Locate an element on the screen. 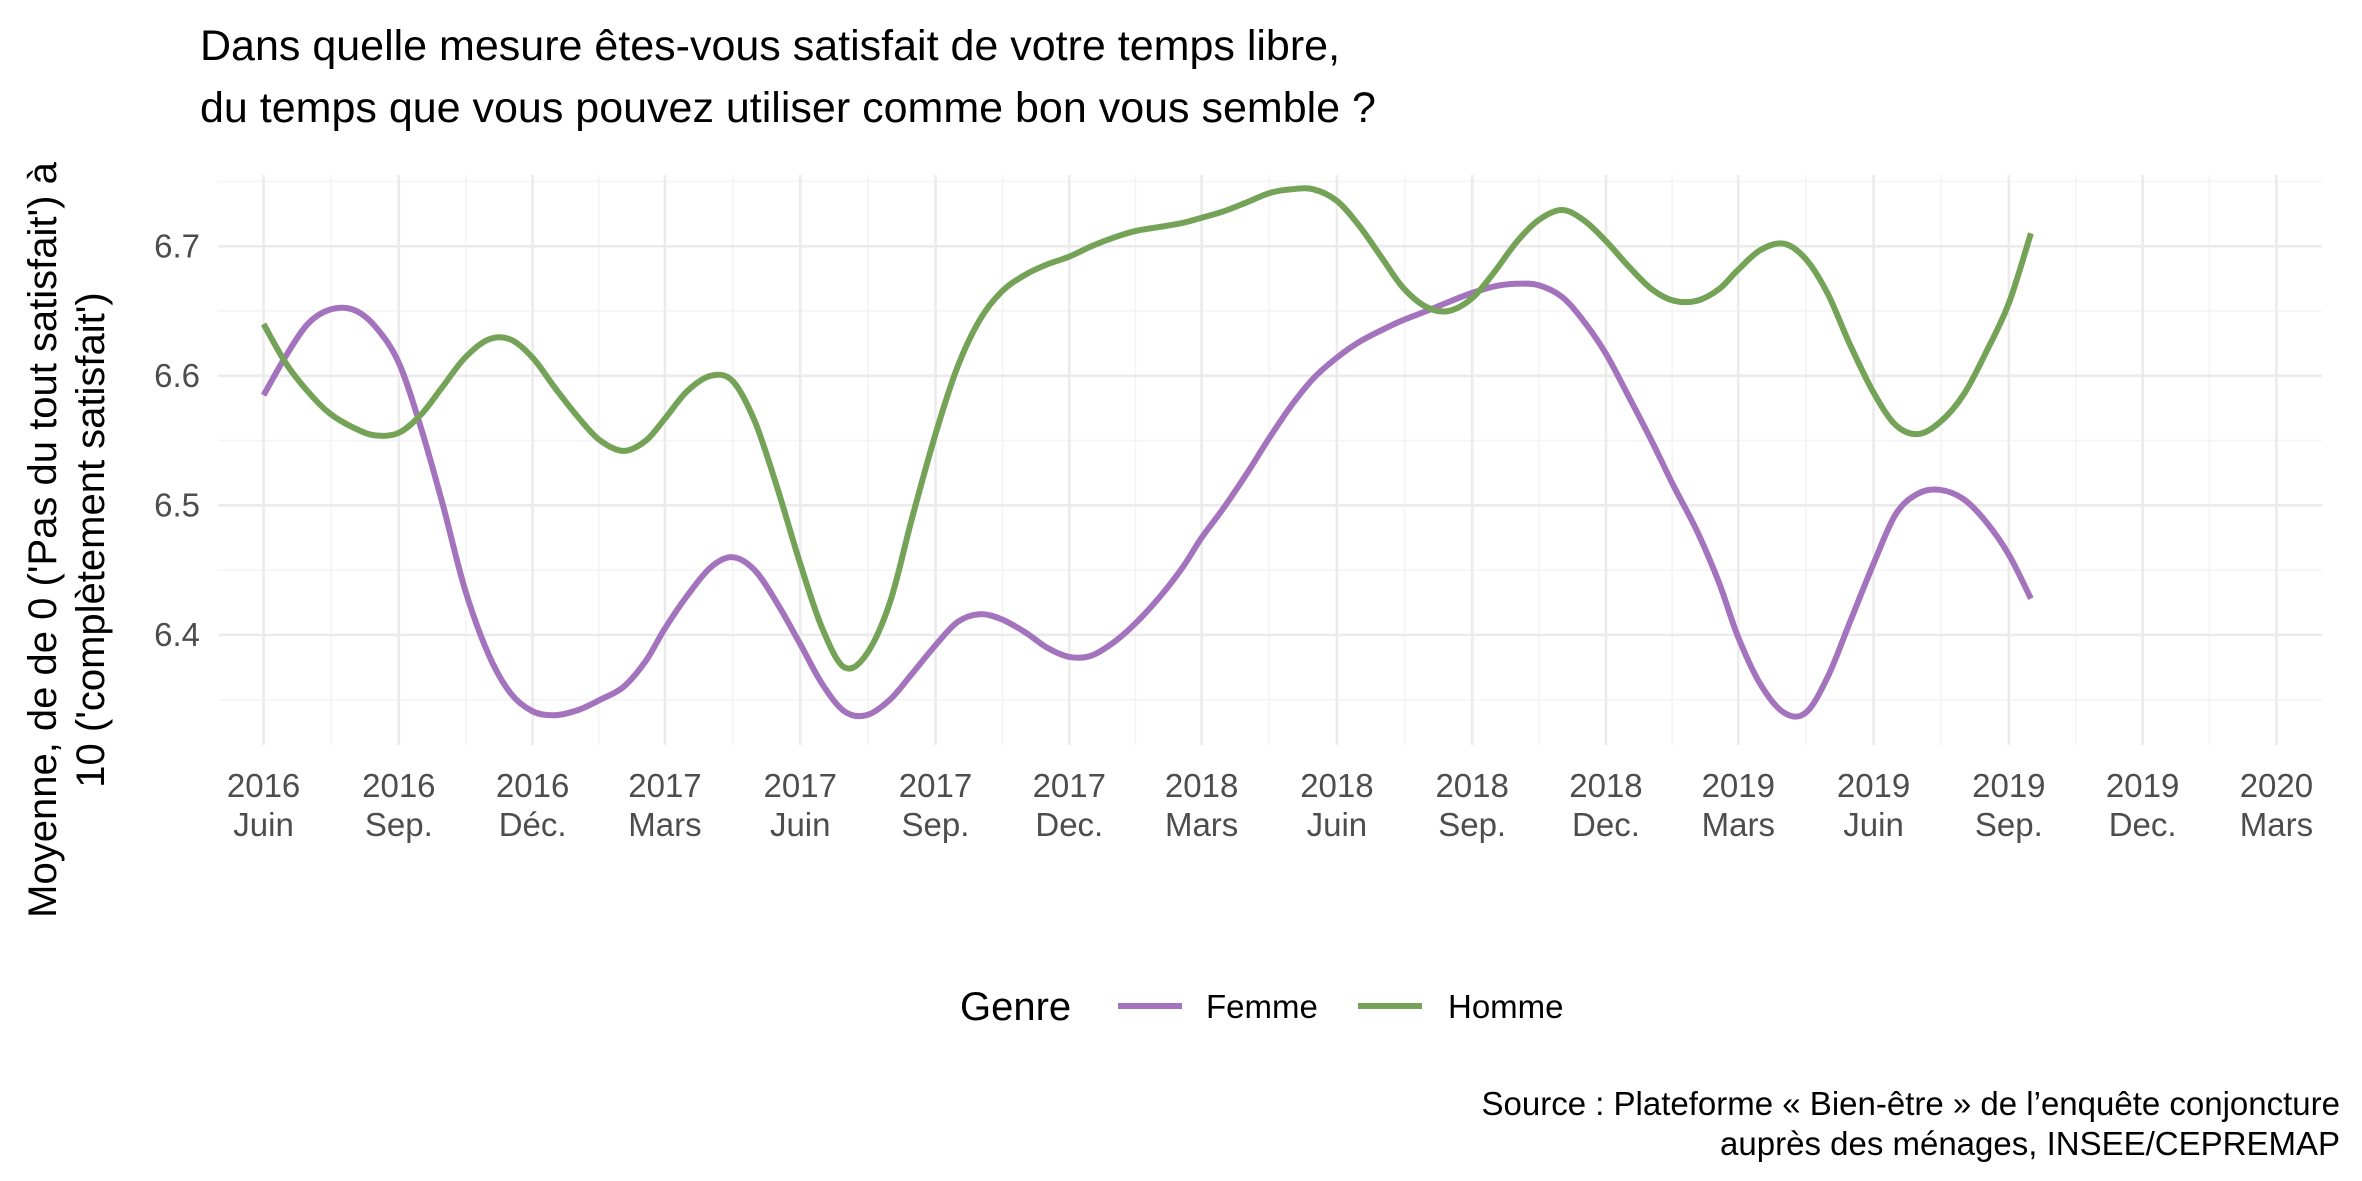 This screenshot has width=2362, height=1181. x-tick-label-month: Déc. is located at coordinates (533, 824).